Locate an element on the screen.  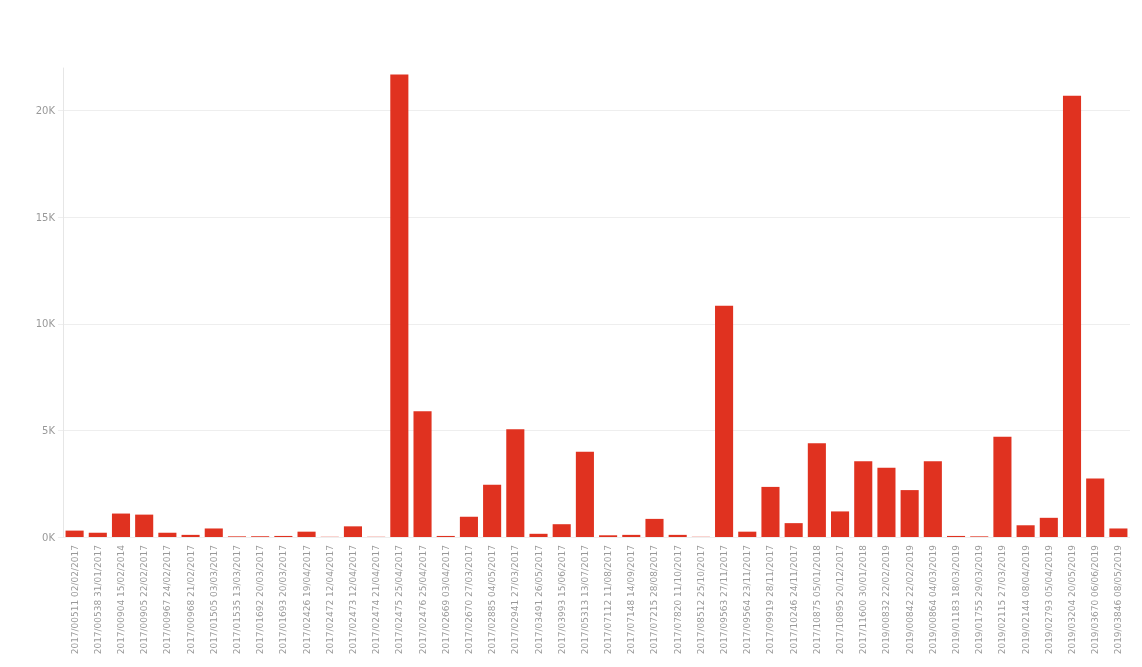
x-tick-label: 2017/02670 27/03/2017 is located at coordinates (468, 600).